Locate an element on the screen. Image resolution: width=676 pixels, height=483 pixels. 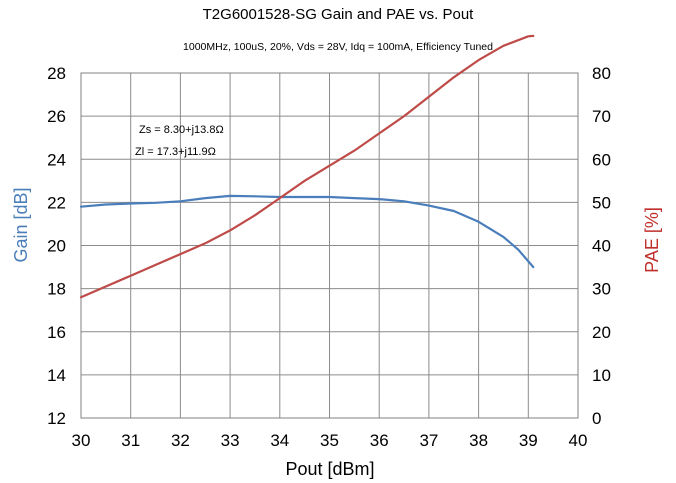
right-tick-label: 70 is located at coordinates (601, 116).